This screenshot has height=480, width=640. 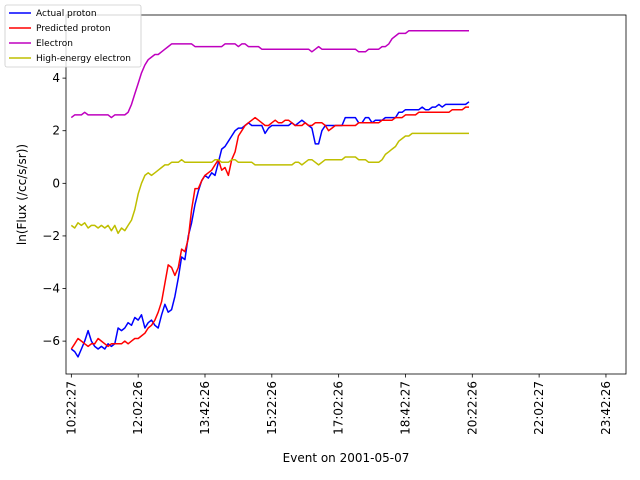 What do you see at coordinates (472, 408) in the screenshot?
I see `x-tick-label: 20:22:26` at bounding box center [472, 408].